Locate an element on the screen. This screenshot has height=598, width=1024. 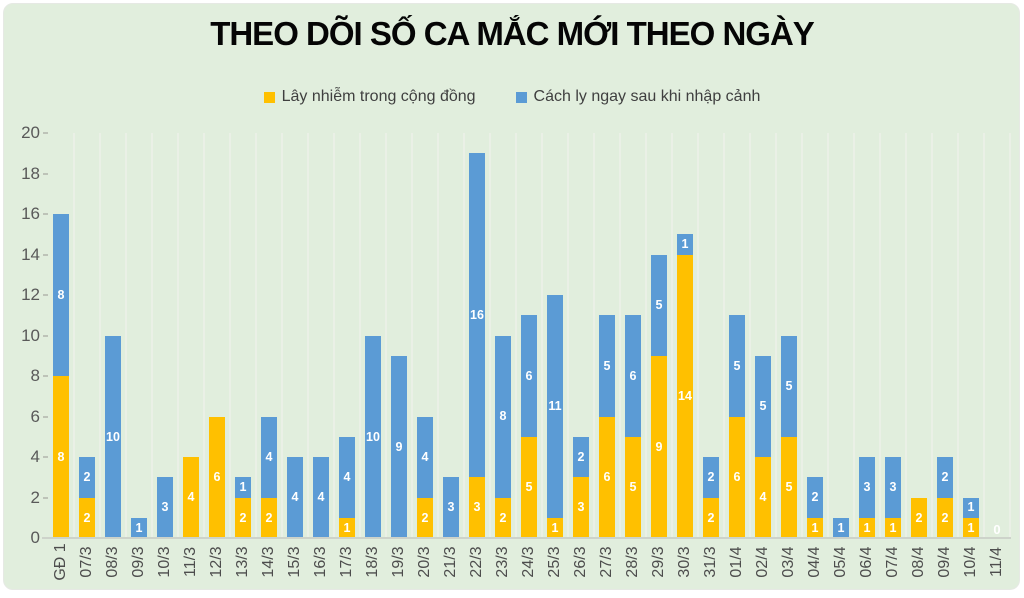
x-axis-label: 31/3 is located at coordinates (710, 562).